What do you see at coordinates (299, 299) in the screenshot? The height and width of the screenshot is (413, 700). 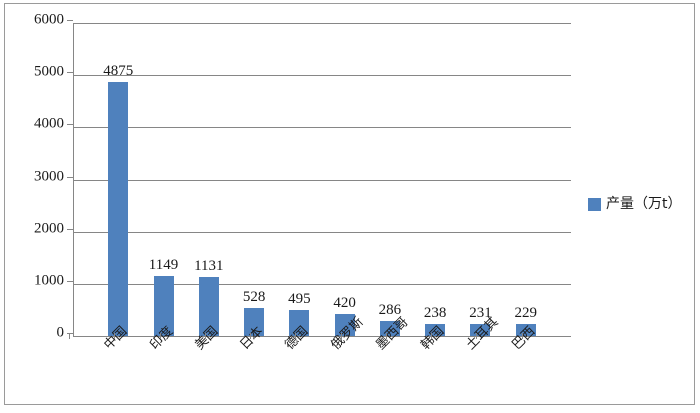 I see `bar-value-label: 495` at bounding box center [299, 299].